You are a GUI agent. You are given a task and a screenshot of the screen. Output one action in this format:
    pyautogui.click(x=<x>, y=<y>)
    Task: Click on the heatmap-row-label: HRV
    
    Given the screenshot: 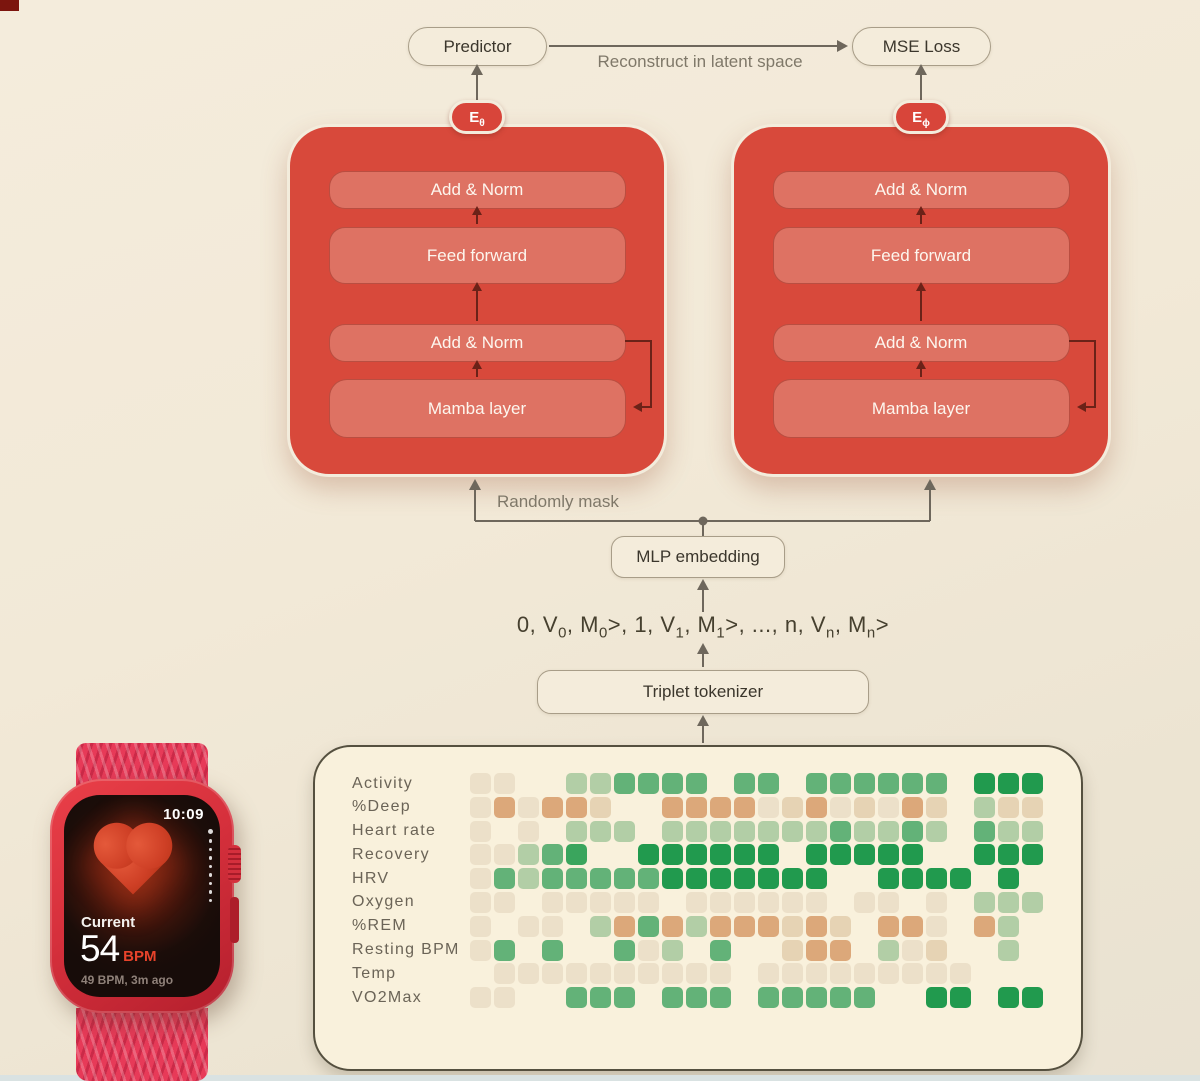 What is the action you would take?
    pyautogui.click(x=371, y=878)
    